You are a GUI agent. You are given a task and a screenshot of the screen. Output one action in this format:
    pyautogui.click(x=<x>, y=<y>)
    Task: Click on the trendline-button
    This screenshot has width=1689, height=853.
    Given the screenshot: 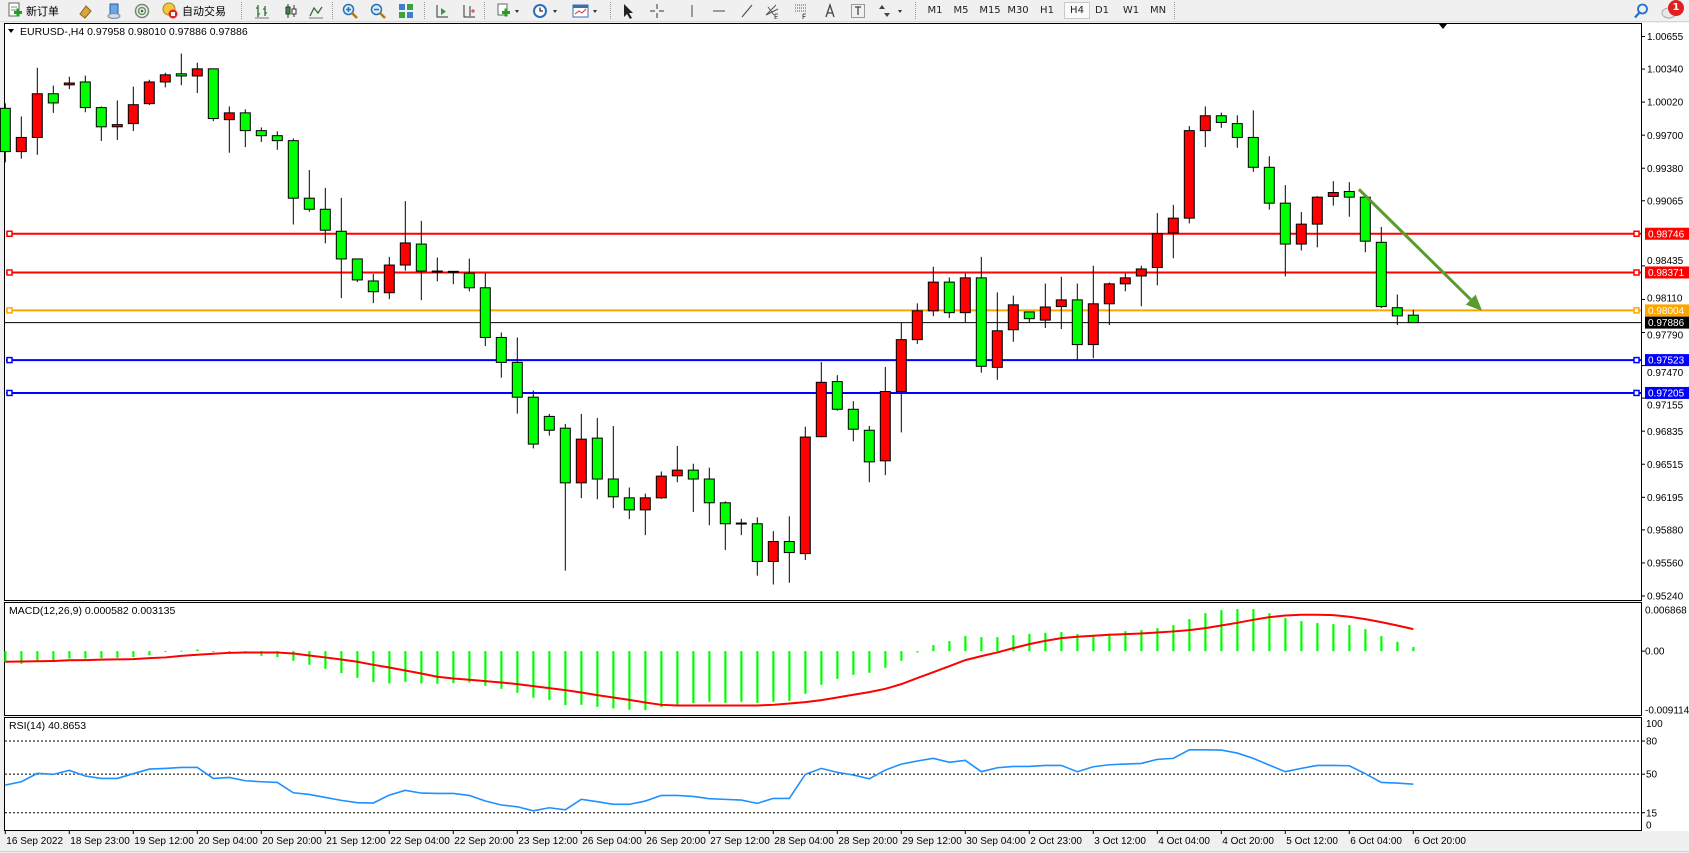 What is the action you would take?
    pyautogui.click(x=747, y=10)
    